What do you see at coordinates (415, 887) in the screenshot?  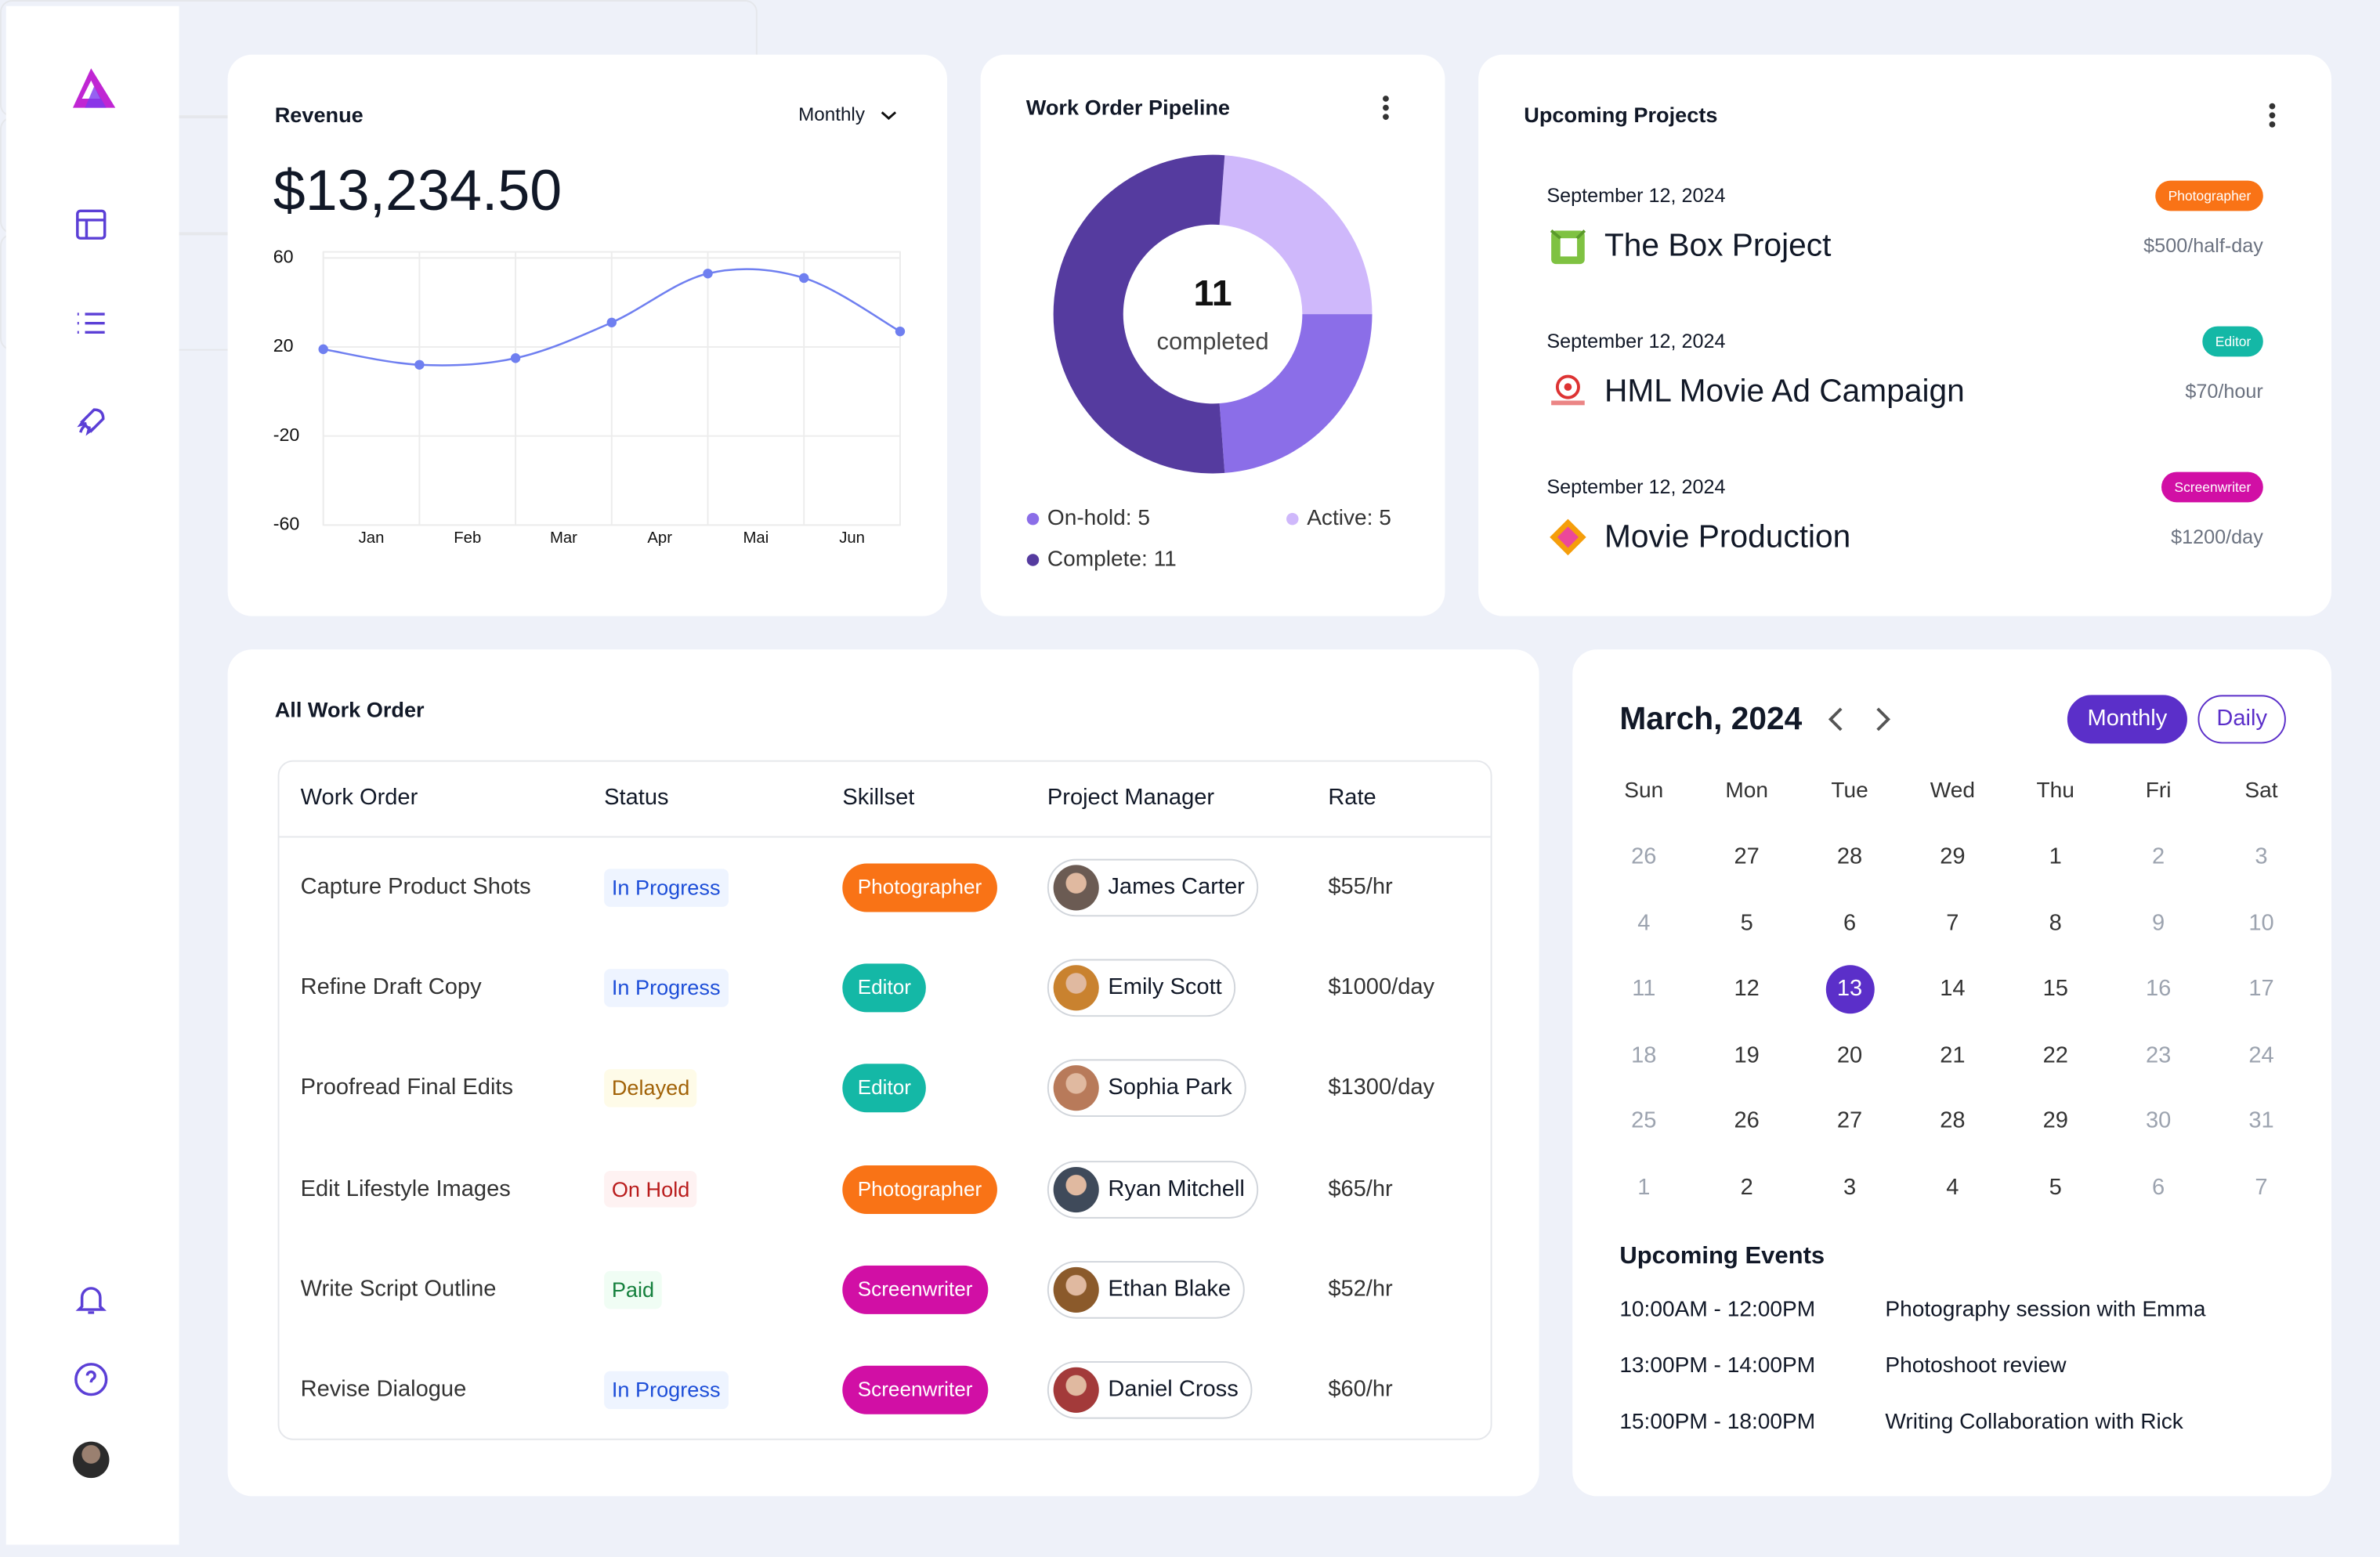 I see `work-order-name: Capture Product Shots` at bounding box center [415, 887].